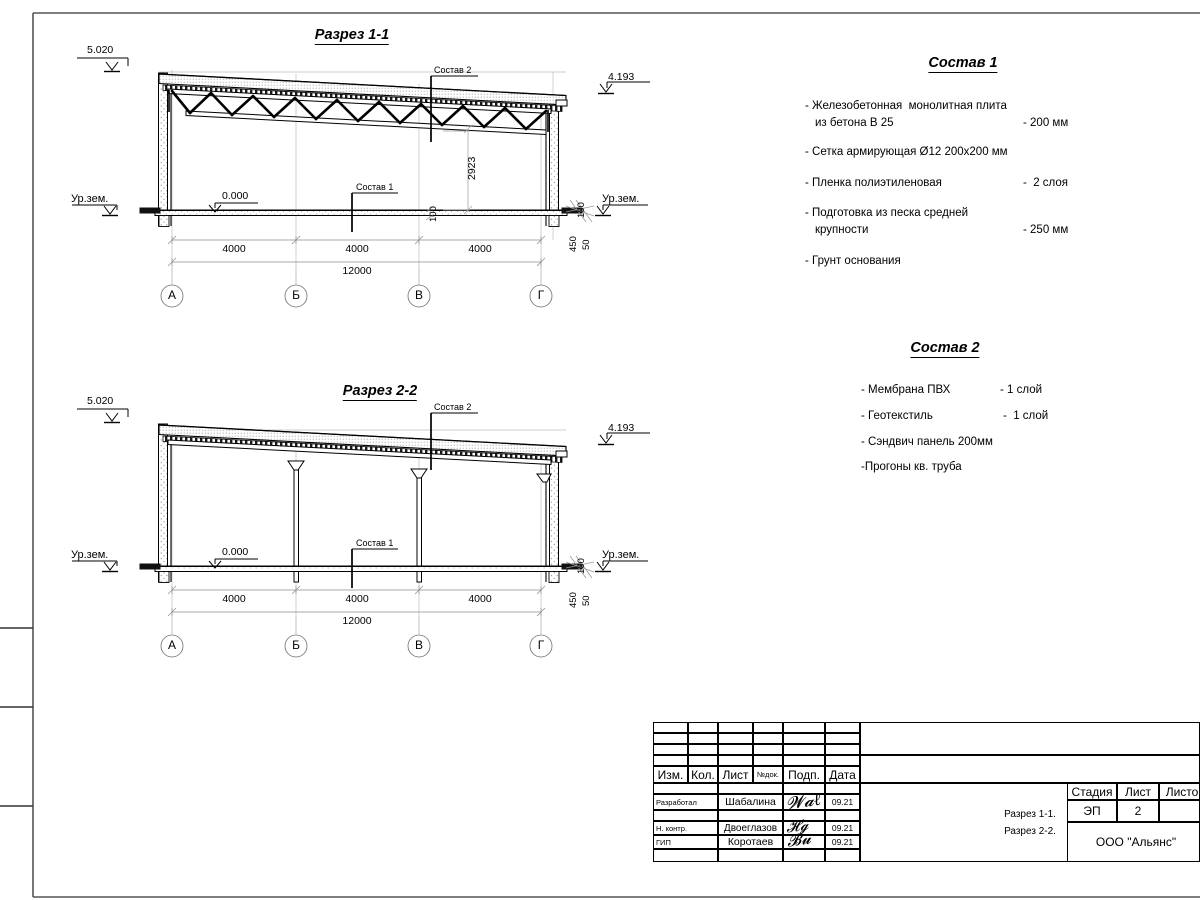 Image resolution: width=1200 pixels, height=900 pixels. Describe the element at coordinates (541, 645) in the screenshot. I see `axis-bubble-g-s2: Г` at that location.